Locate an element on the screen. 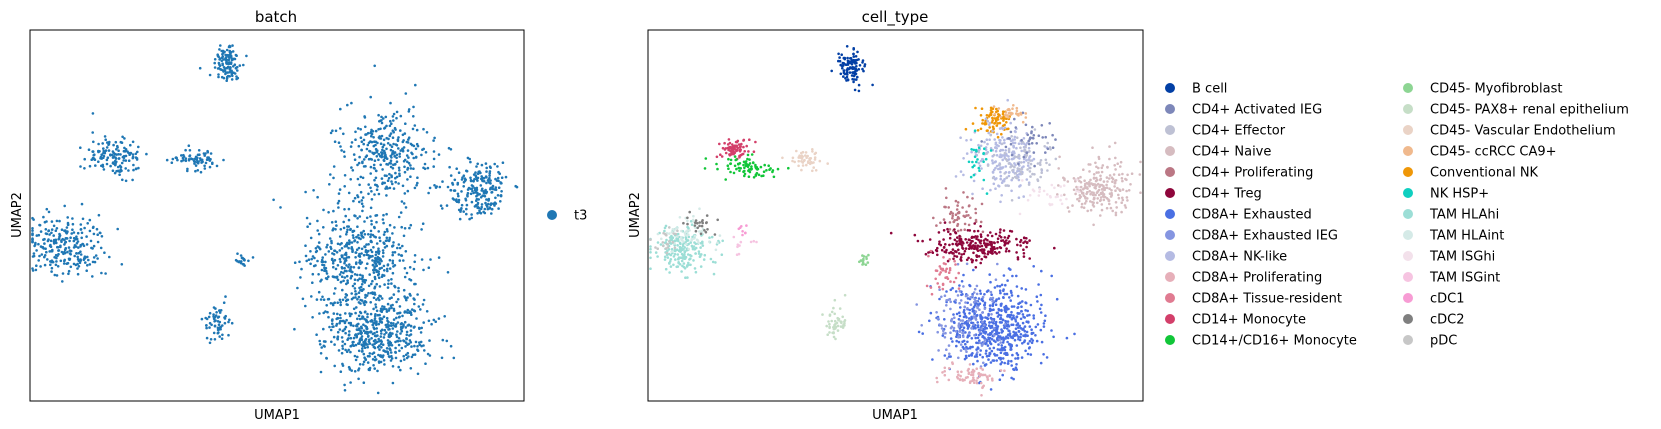 Image resolution: width=1661 pixels, height=429 pixels. legend-marker is located at coordinates (1170, 298).